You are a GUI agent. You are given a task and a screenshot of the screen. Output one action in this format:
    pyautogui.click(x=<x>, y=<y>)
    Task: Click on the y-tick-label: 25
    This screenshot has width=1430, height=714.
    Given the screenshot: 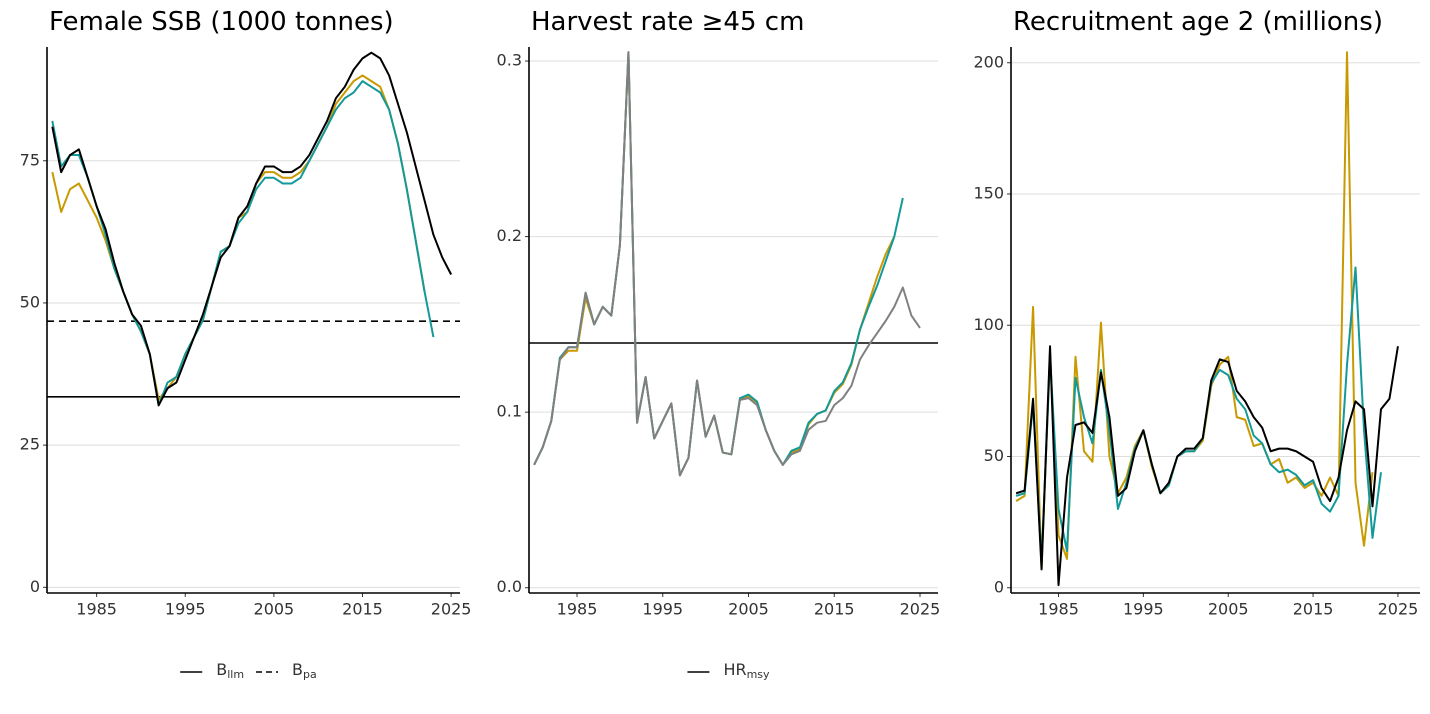 What is the action you would take?
    pyautogui.click(x=30, y=444)
    